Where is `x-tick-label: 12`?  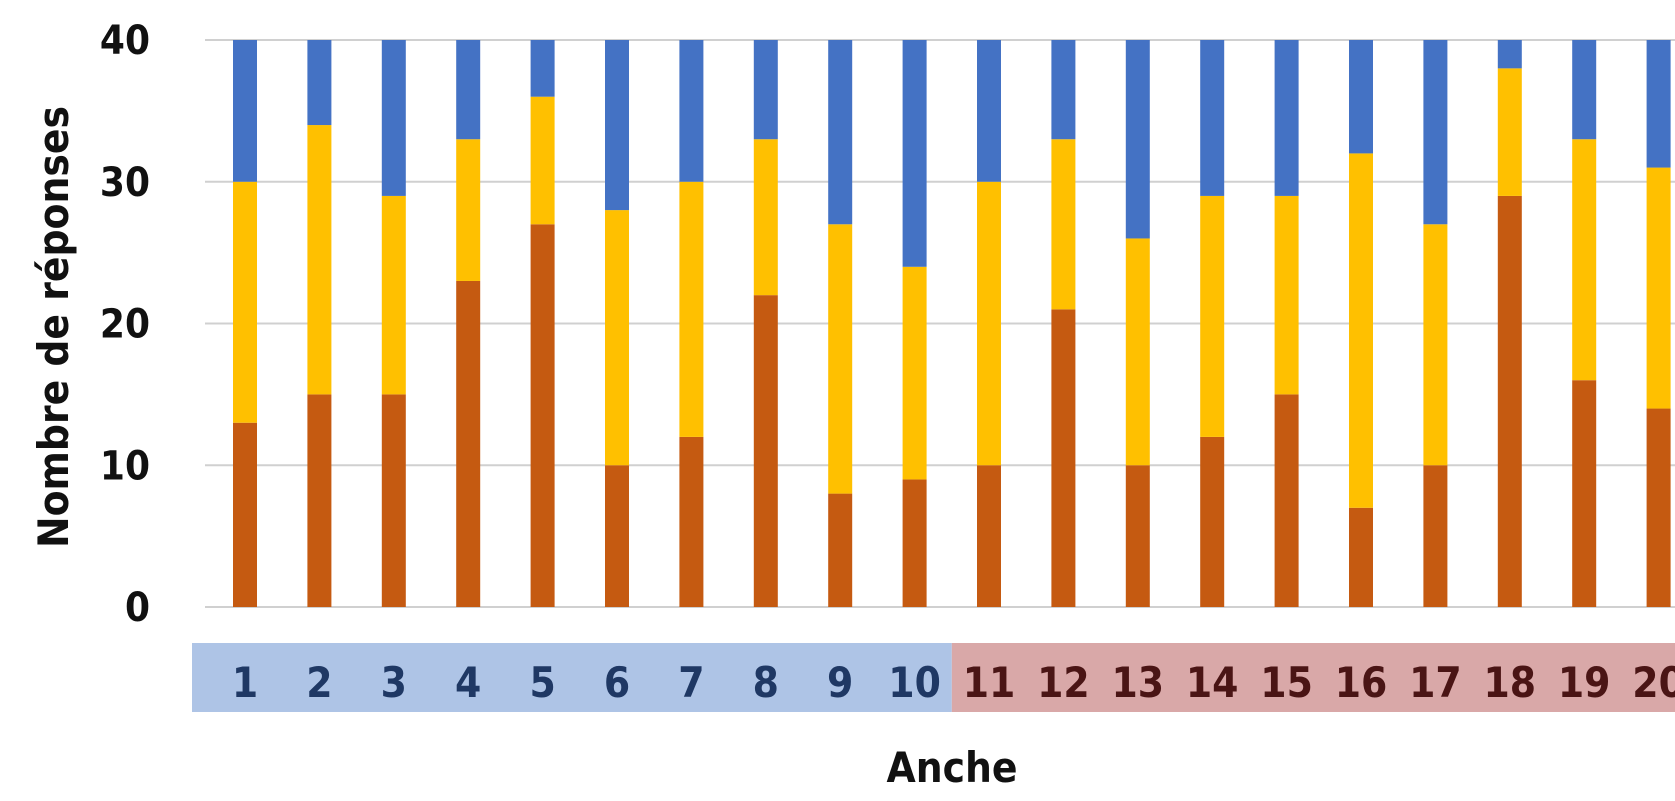
x-tick-label: 12 is located at coordinates (1063, 682).